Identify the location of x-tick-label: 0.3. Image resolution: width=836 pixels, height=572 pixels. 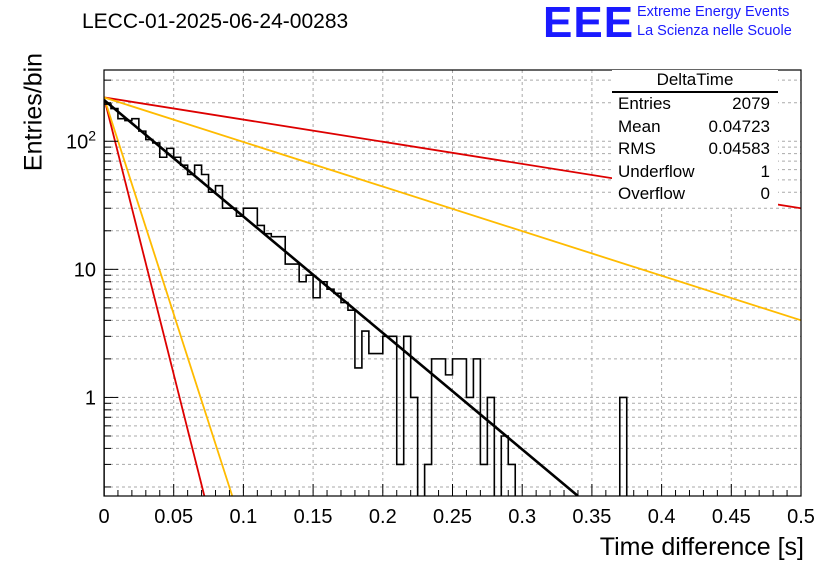
(522, 517).